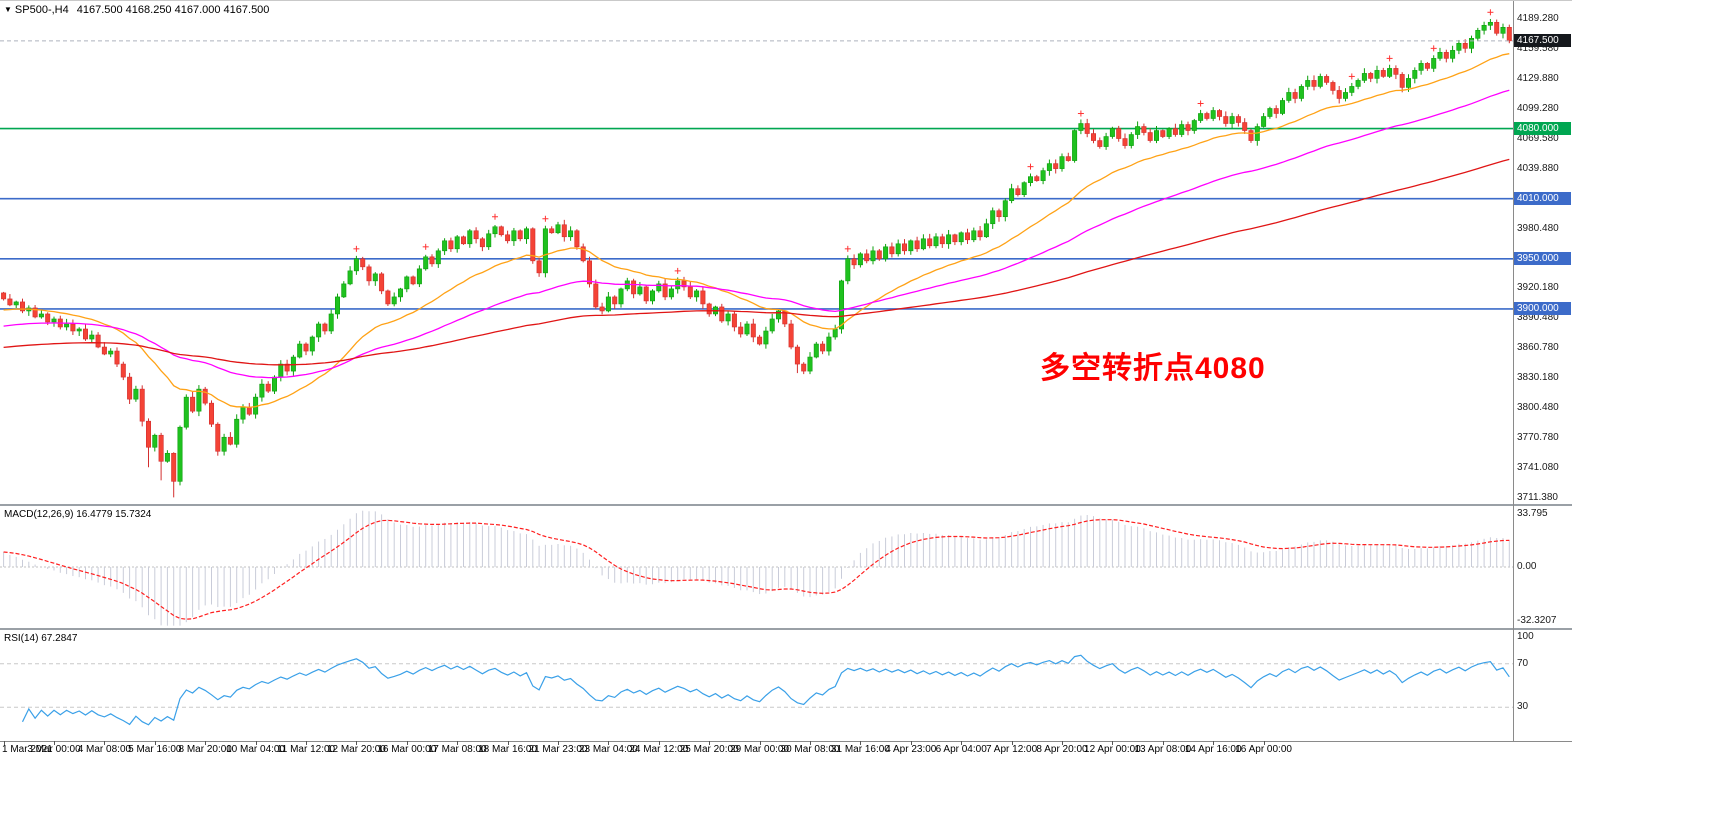  What do you see at coordinates (1153, 368) in the screenshot?
I see `annotation-text: 多空转折点4080` at bounding box center [1153, 368].